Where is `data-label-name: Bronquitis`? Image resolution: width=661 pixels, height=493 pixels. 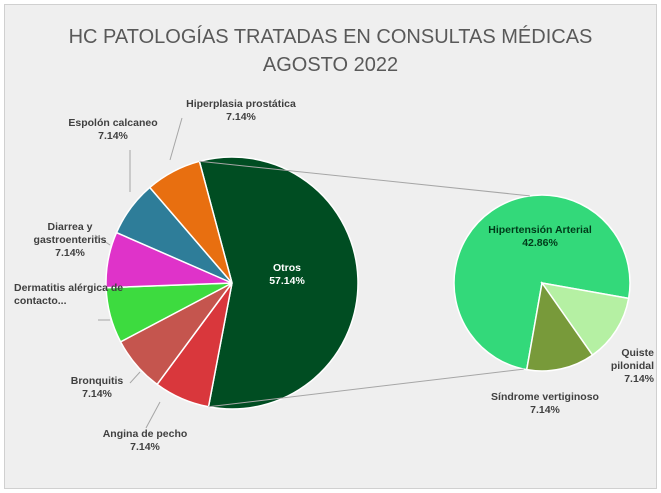 data-label-name: Bronquitis is located at coordinates (97, 381).